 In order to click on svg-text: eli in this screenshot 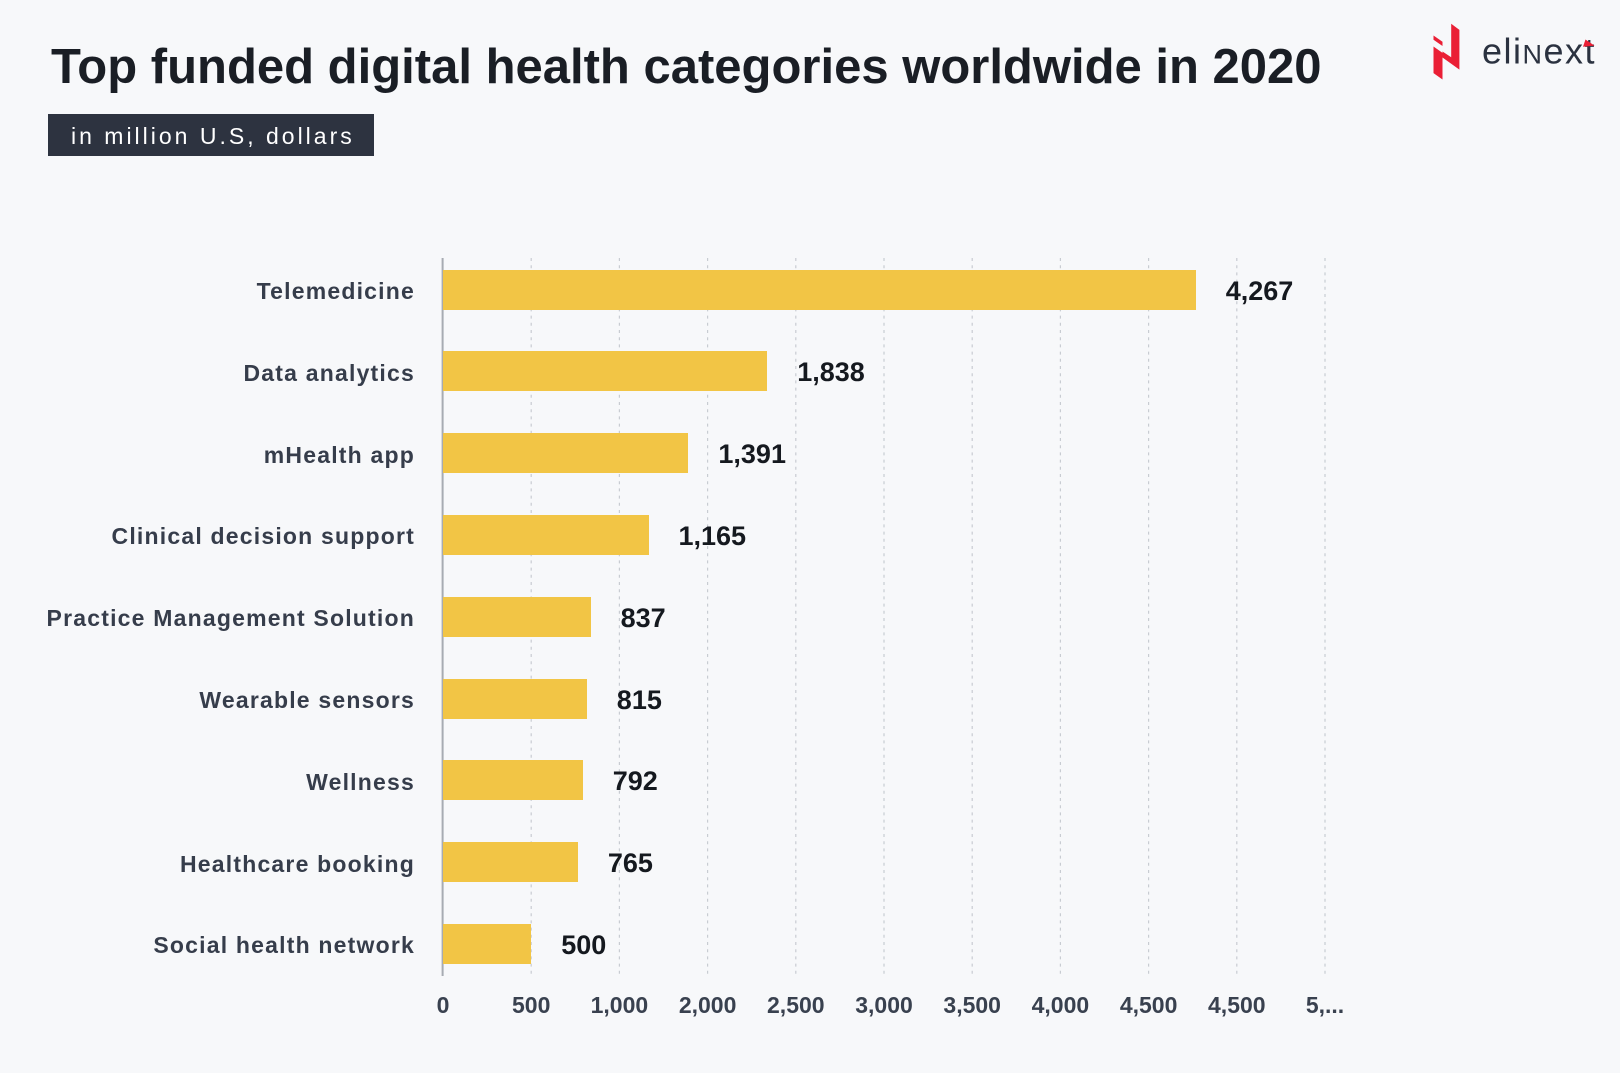, I will do `click(1502, 51)`.